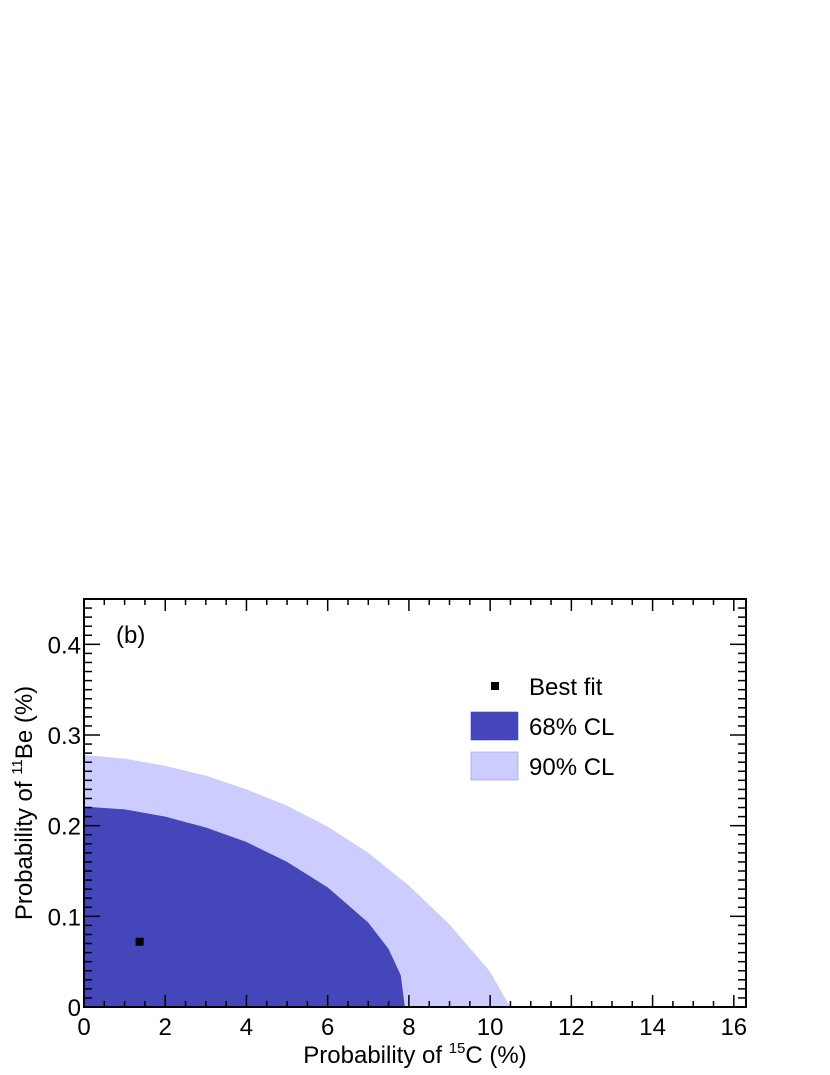 This screenshot has height=1075, width=830. Describe the element at coordinates (17, 767) in the screenshot. I see `y-axis-title-superscript: 11` at that location.